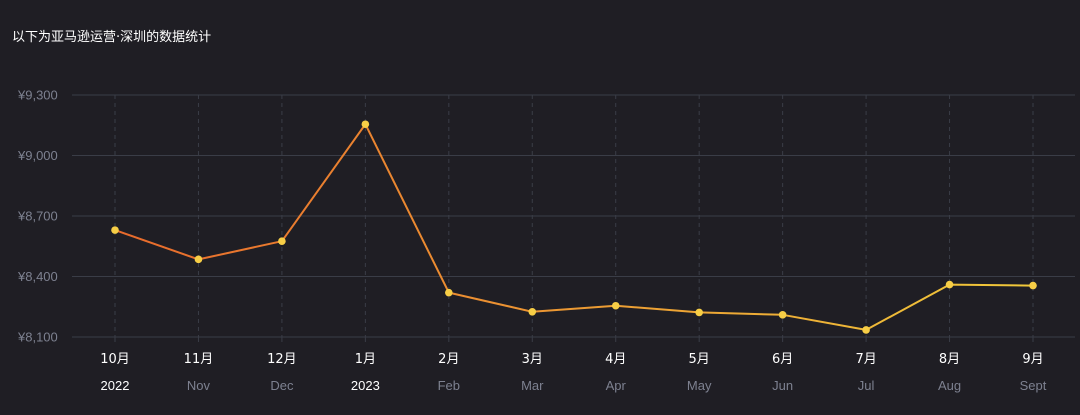 Image resolution: width=1080 pixels, height=415 pixels. What do you see at coordinates (199, 359) in the screenshot?
I see `x-tick-label-month: 11月` at bounding box center [199, 359].